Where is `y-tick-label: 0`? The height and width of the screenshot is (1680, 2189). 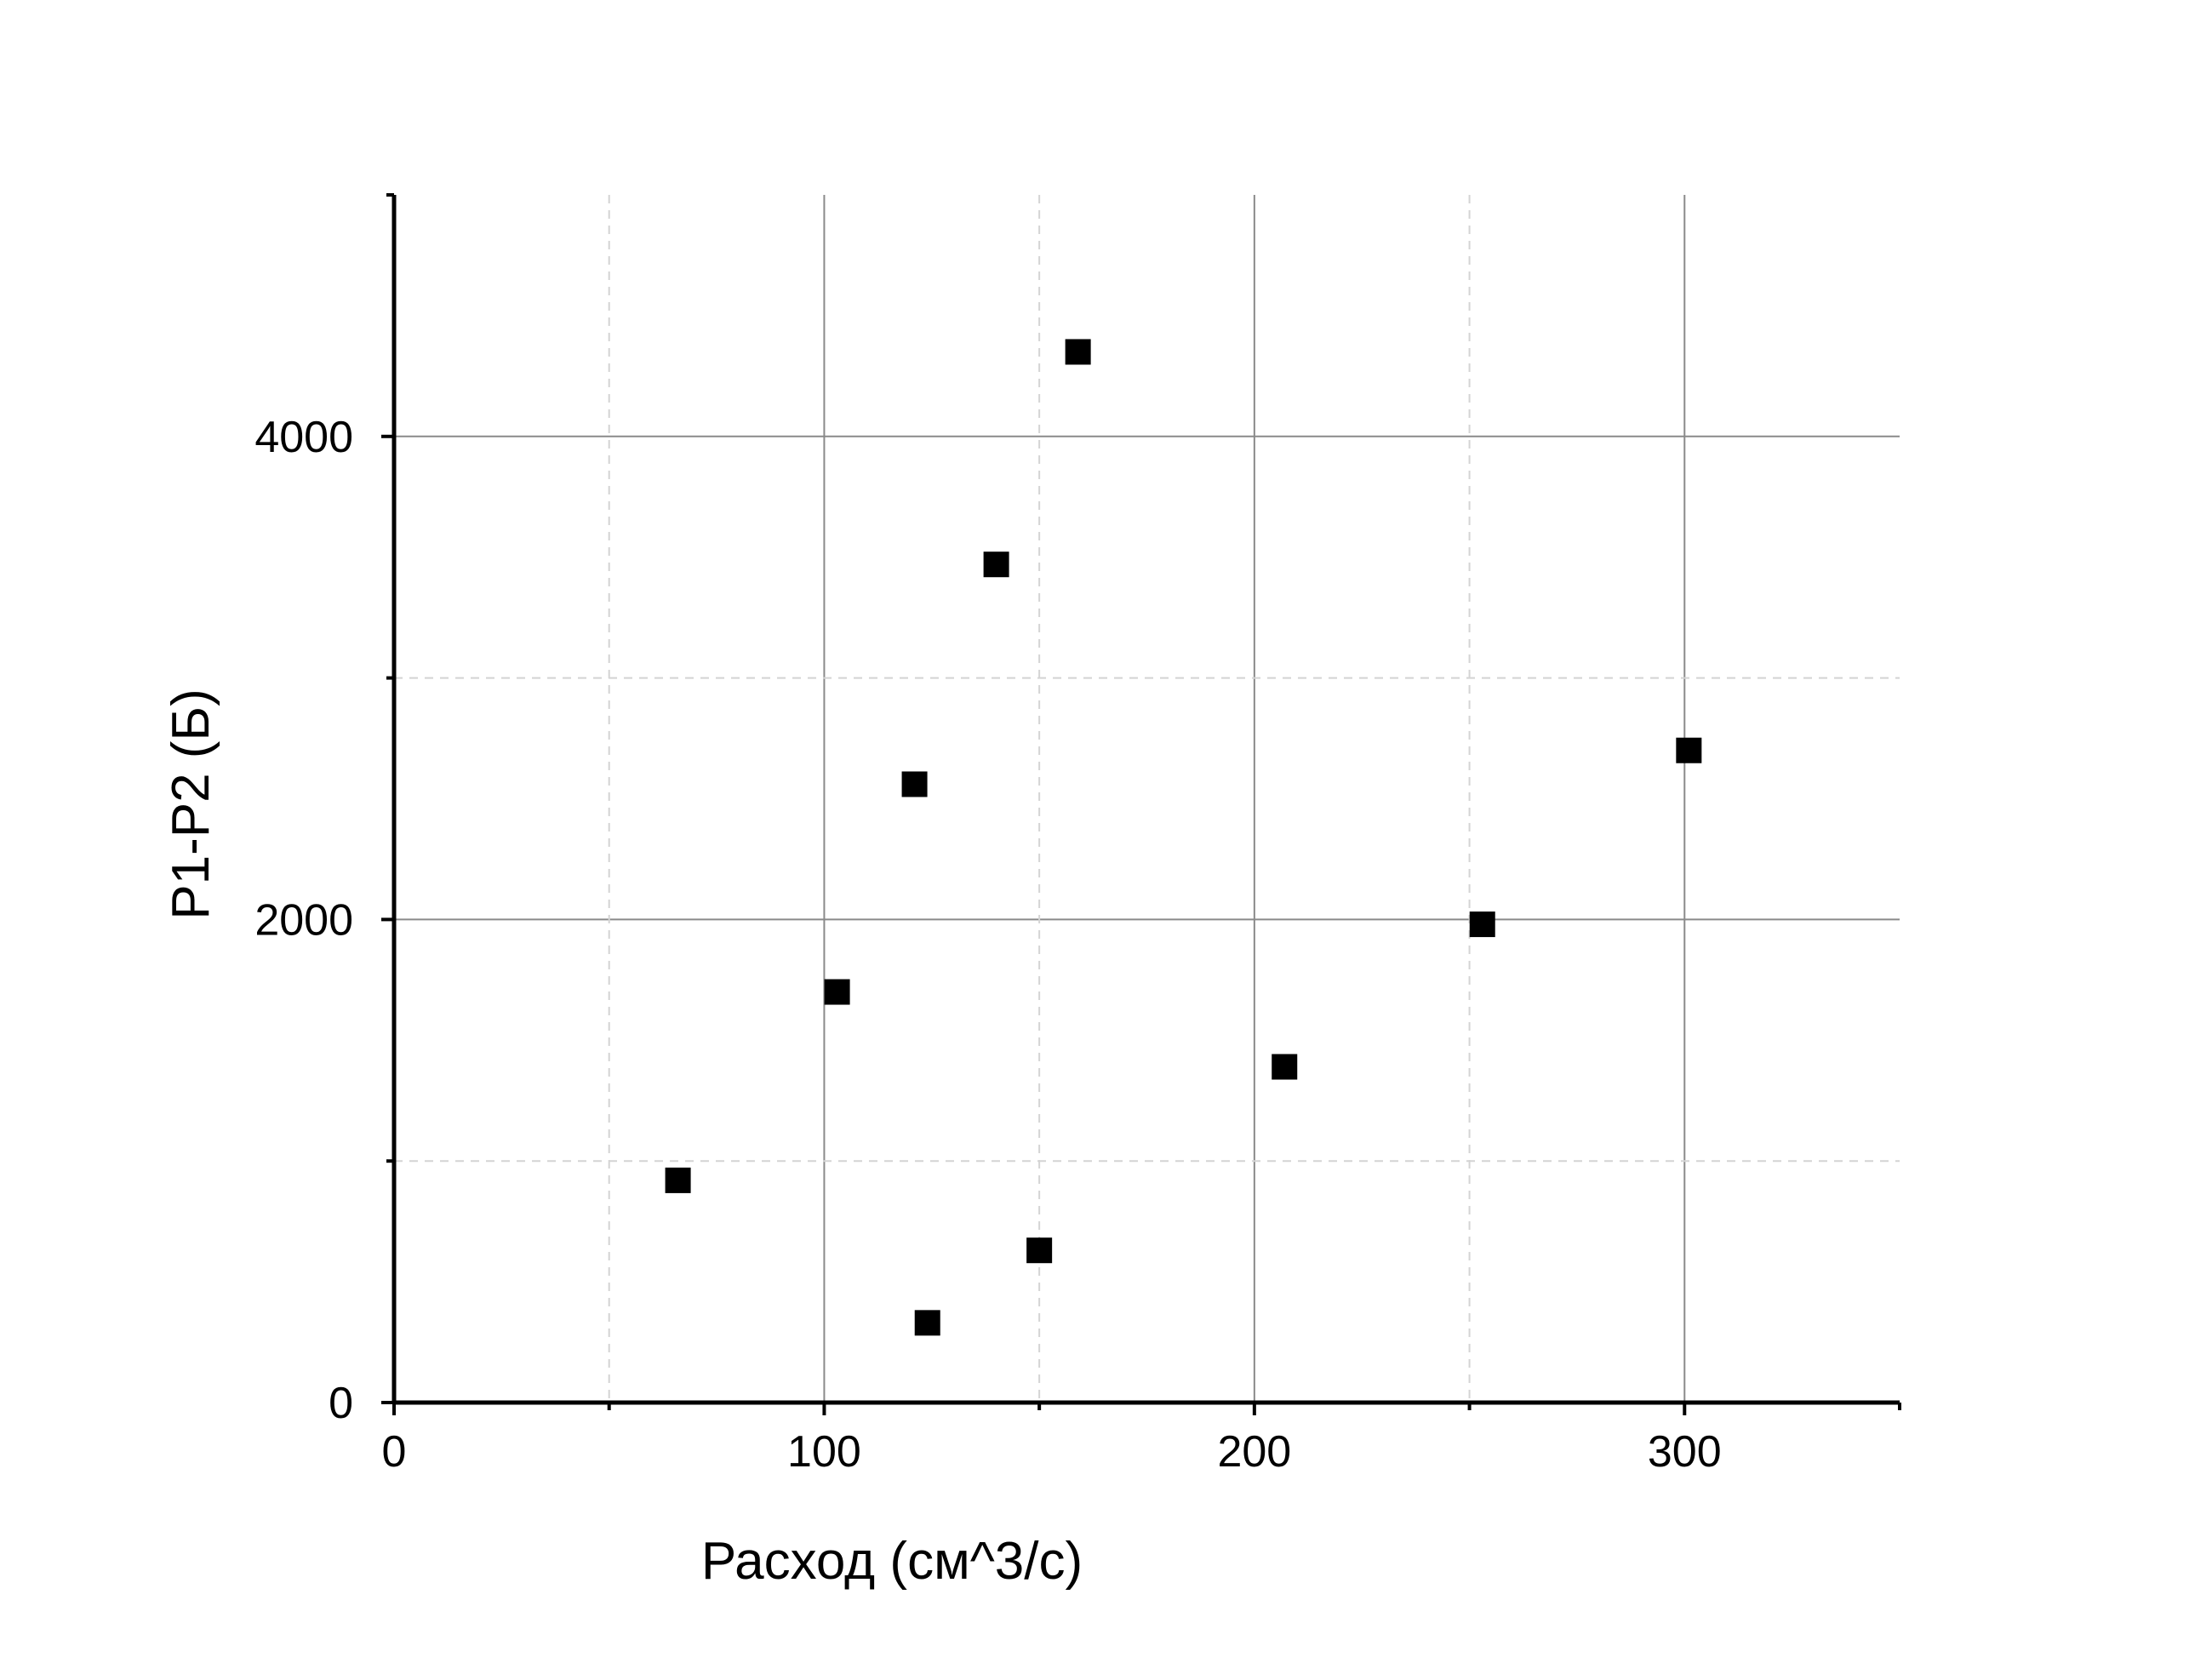
y-tick-label: 0 is located at coordinates (341, 1403).